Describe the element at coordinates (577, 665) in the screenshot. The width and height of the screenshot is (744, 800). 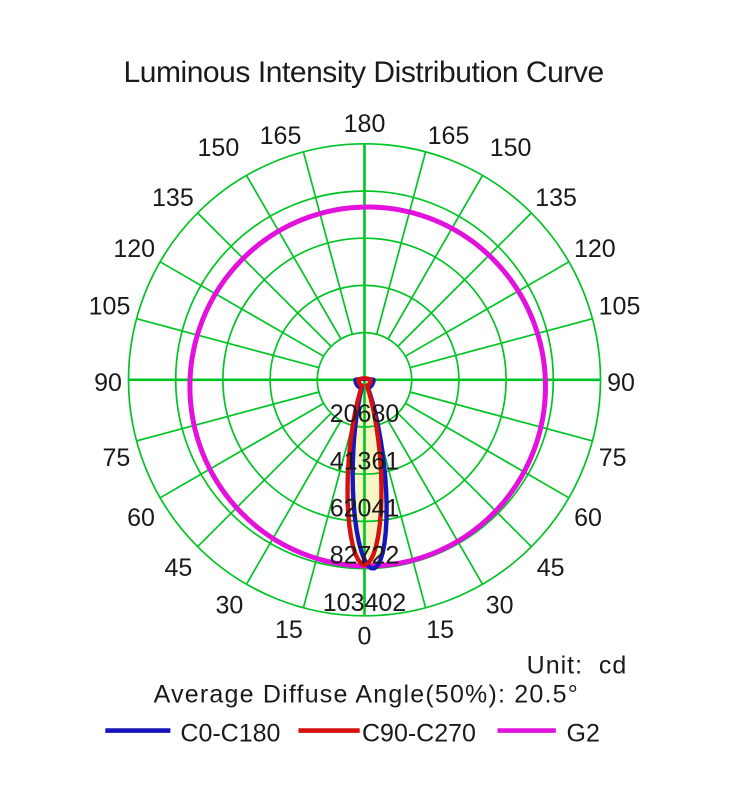
I see `svg-text: Unit: cd` at that location.